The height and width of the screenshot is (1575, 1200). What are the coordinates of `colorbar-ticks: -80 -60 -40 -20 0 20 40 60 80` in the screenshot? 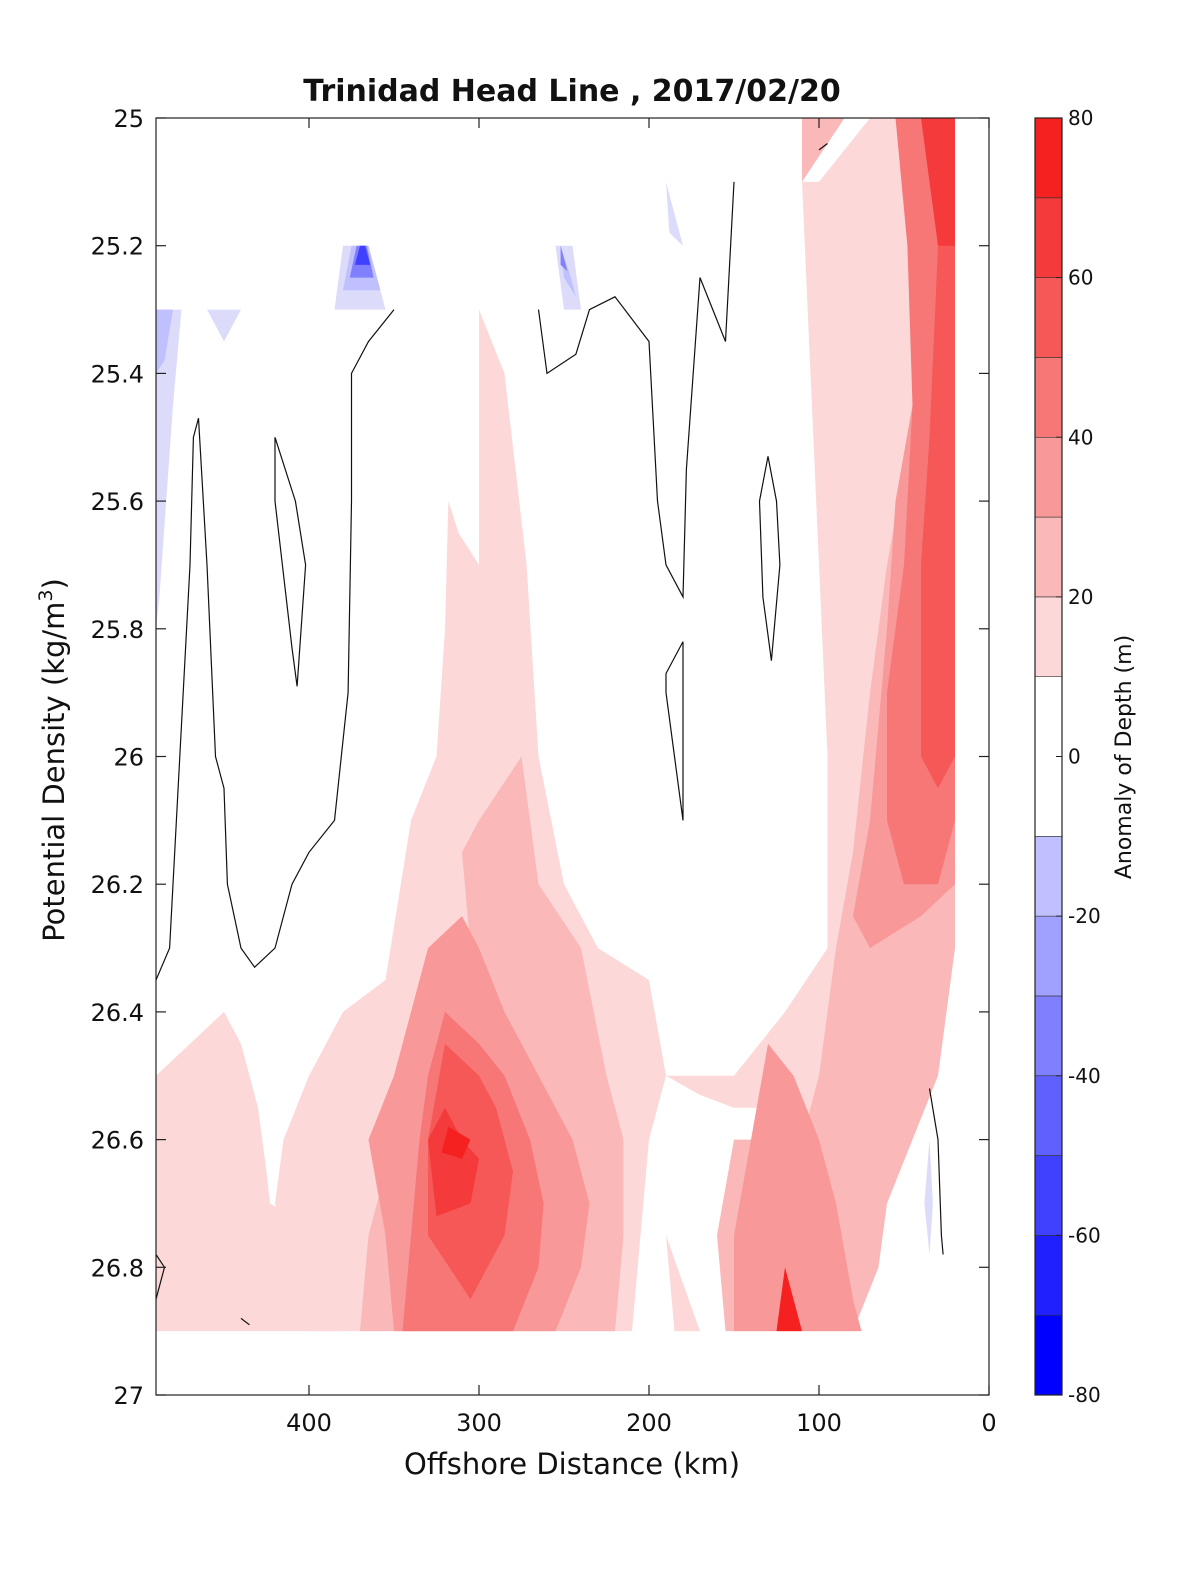 It's located at (1078, 756).